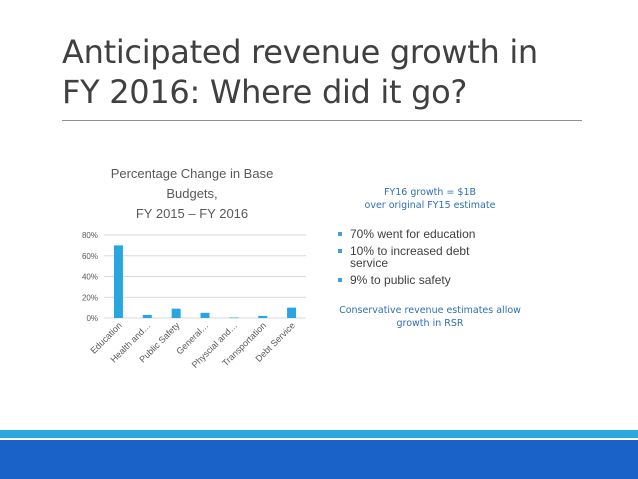 The height and width of the screenshot is (479, 638). I want to click on footer-band-dark, so click(319, 459).